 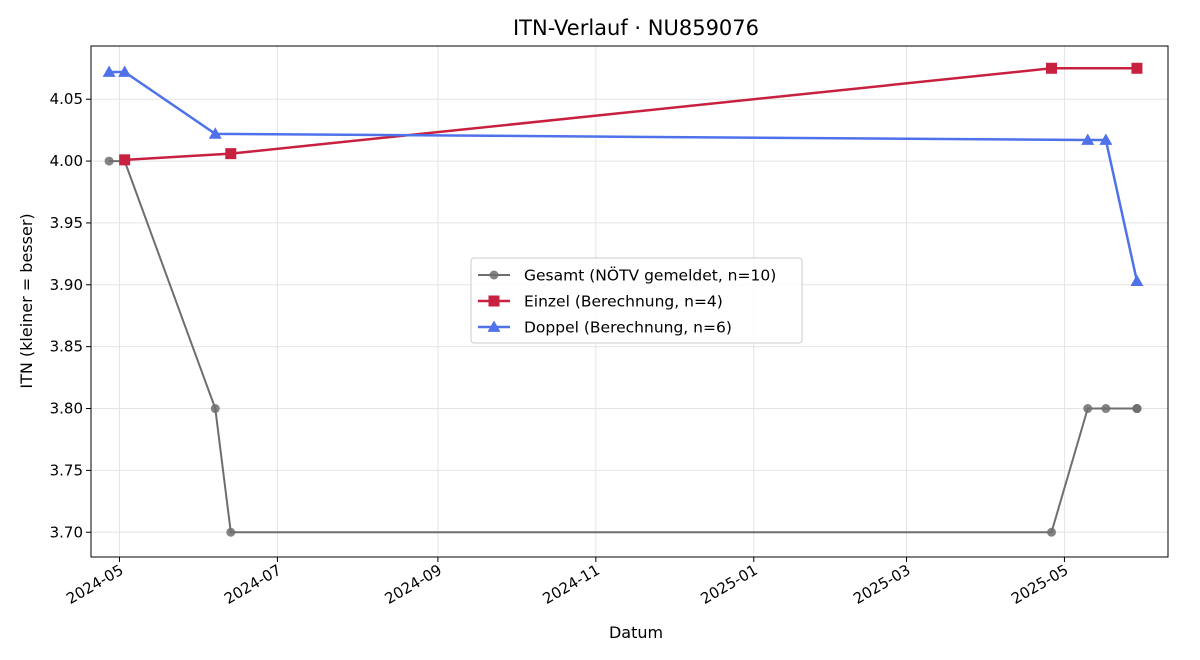 What do you see at coordinates (636, 632) in the screenshot?
I see `x-axis-label: Datum` at bounding box center [636, 632].